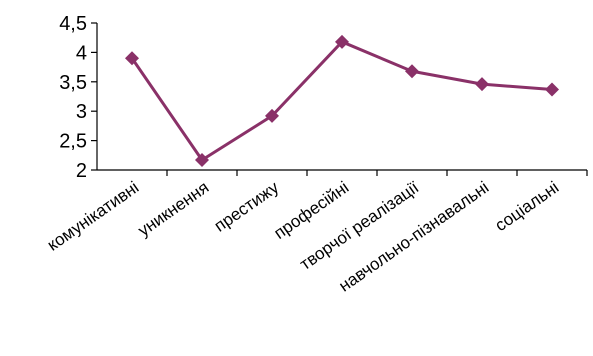 The width and height of the screenshot is (593, 356). What do you see at coordinates (359, 226) in the screenshot?
I see `category-label: творчої реалізації` at bounding box center [359, 226].